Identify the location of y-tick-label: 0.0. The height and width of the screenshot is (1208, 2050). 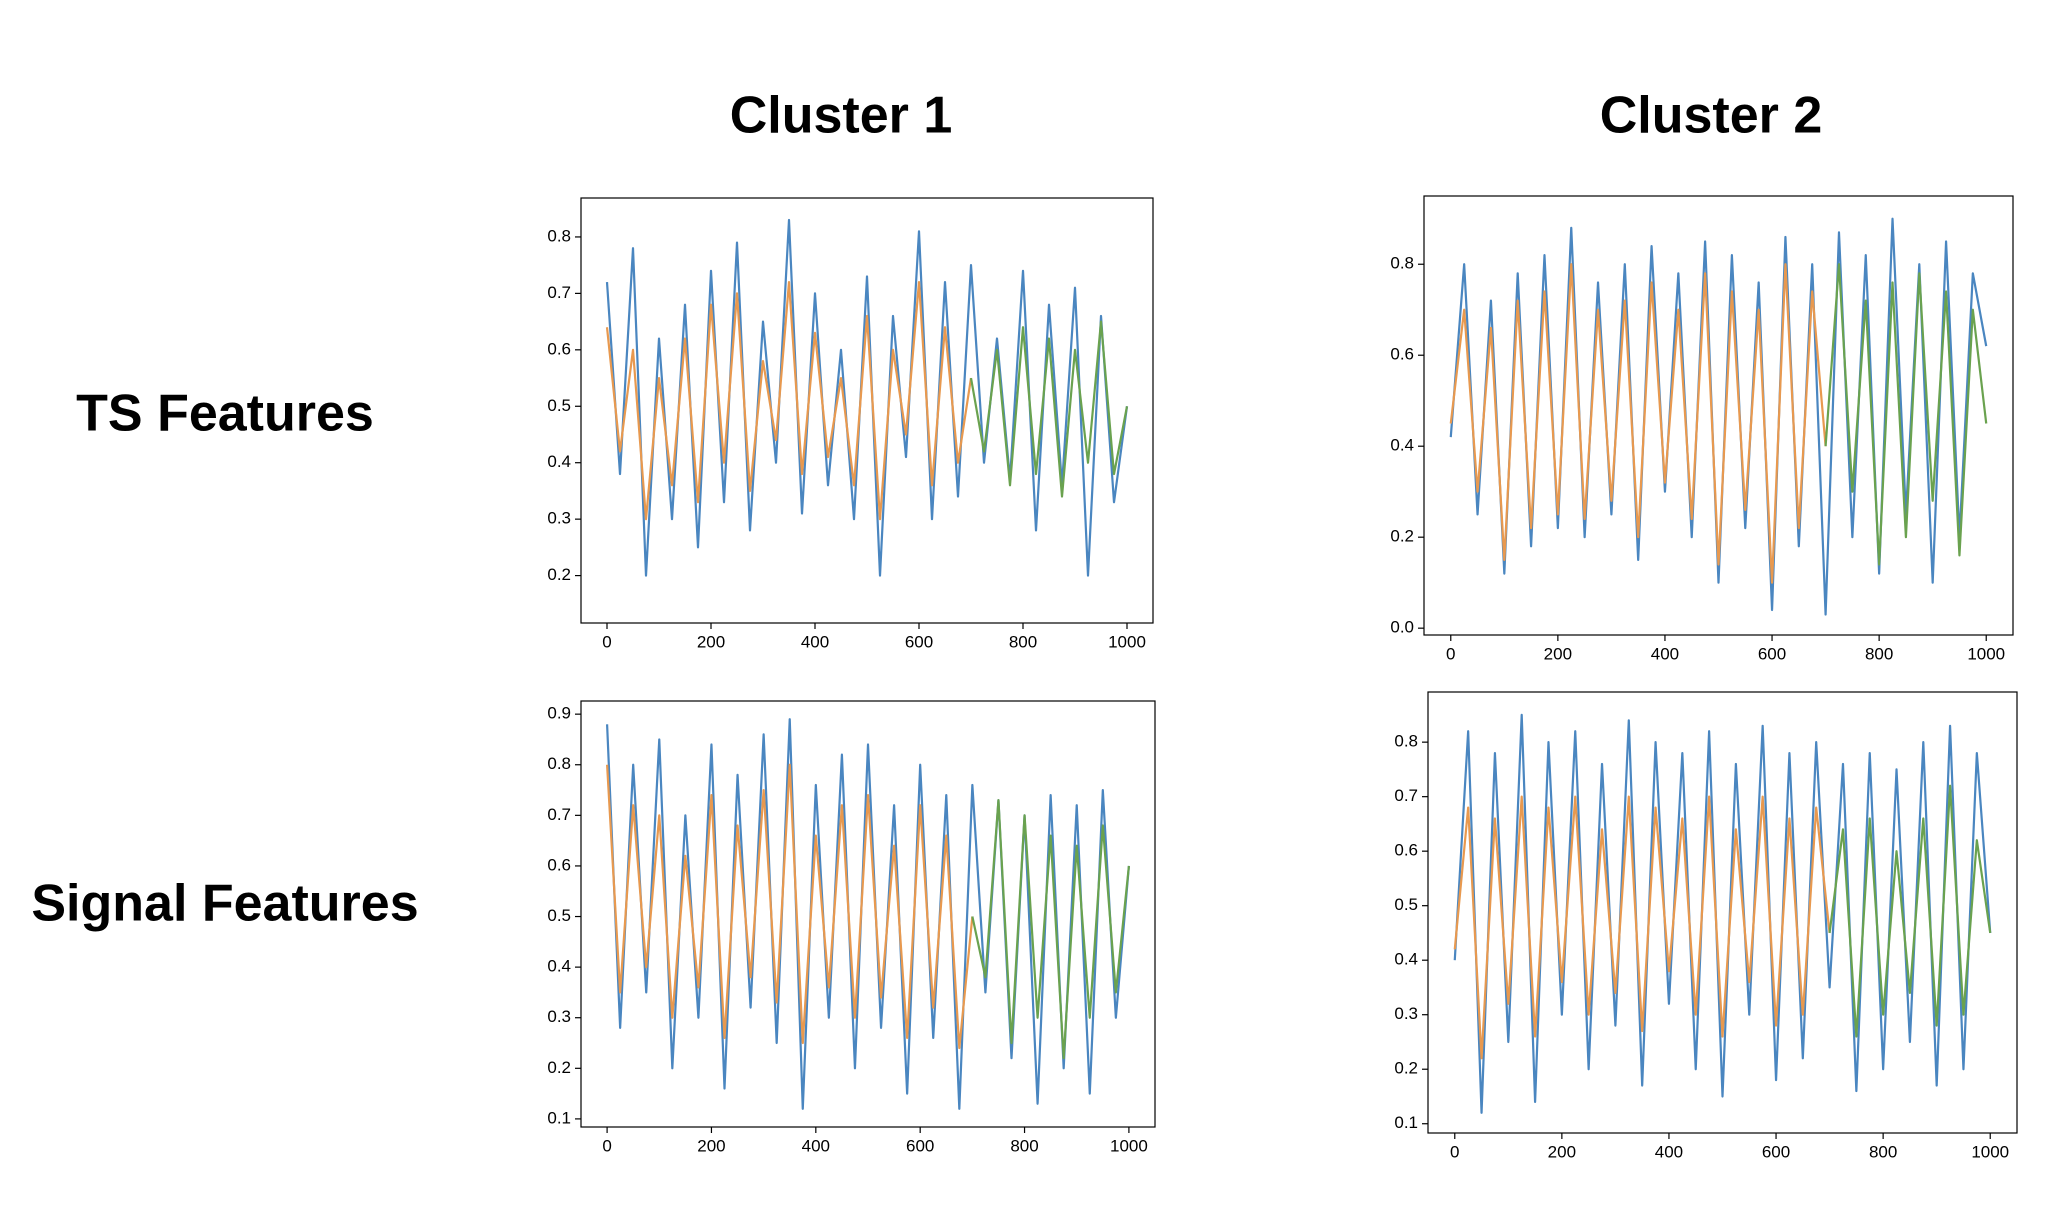
(1402, 627).